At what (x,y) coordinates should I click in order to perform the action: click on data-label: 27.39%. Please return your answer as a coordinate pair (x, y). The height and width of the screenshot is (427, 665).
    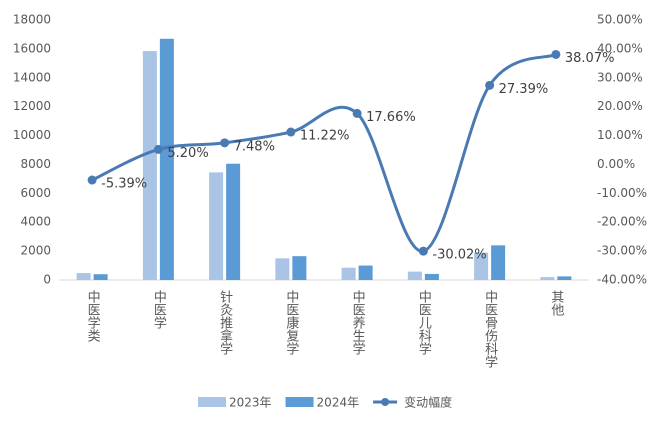
    Looking at the image, I should click on (524, 89).